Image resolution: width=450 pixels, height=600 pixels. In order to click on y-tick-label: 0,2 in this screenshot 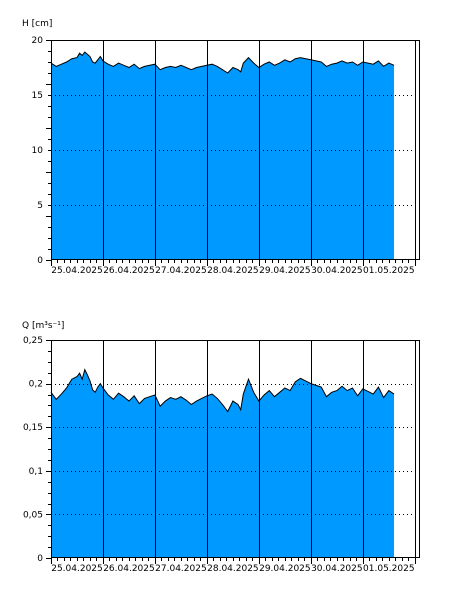, I will do `click(36, 385)`.